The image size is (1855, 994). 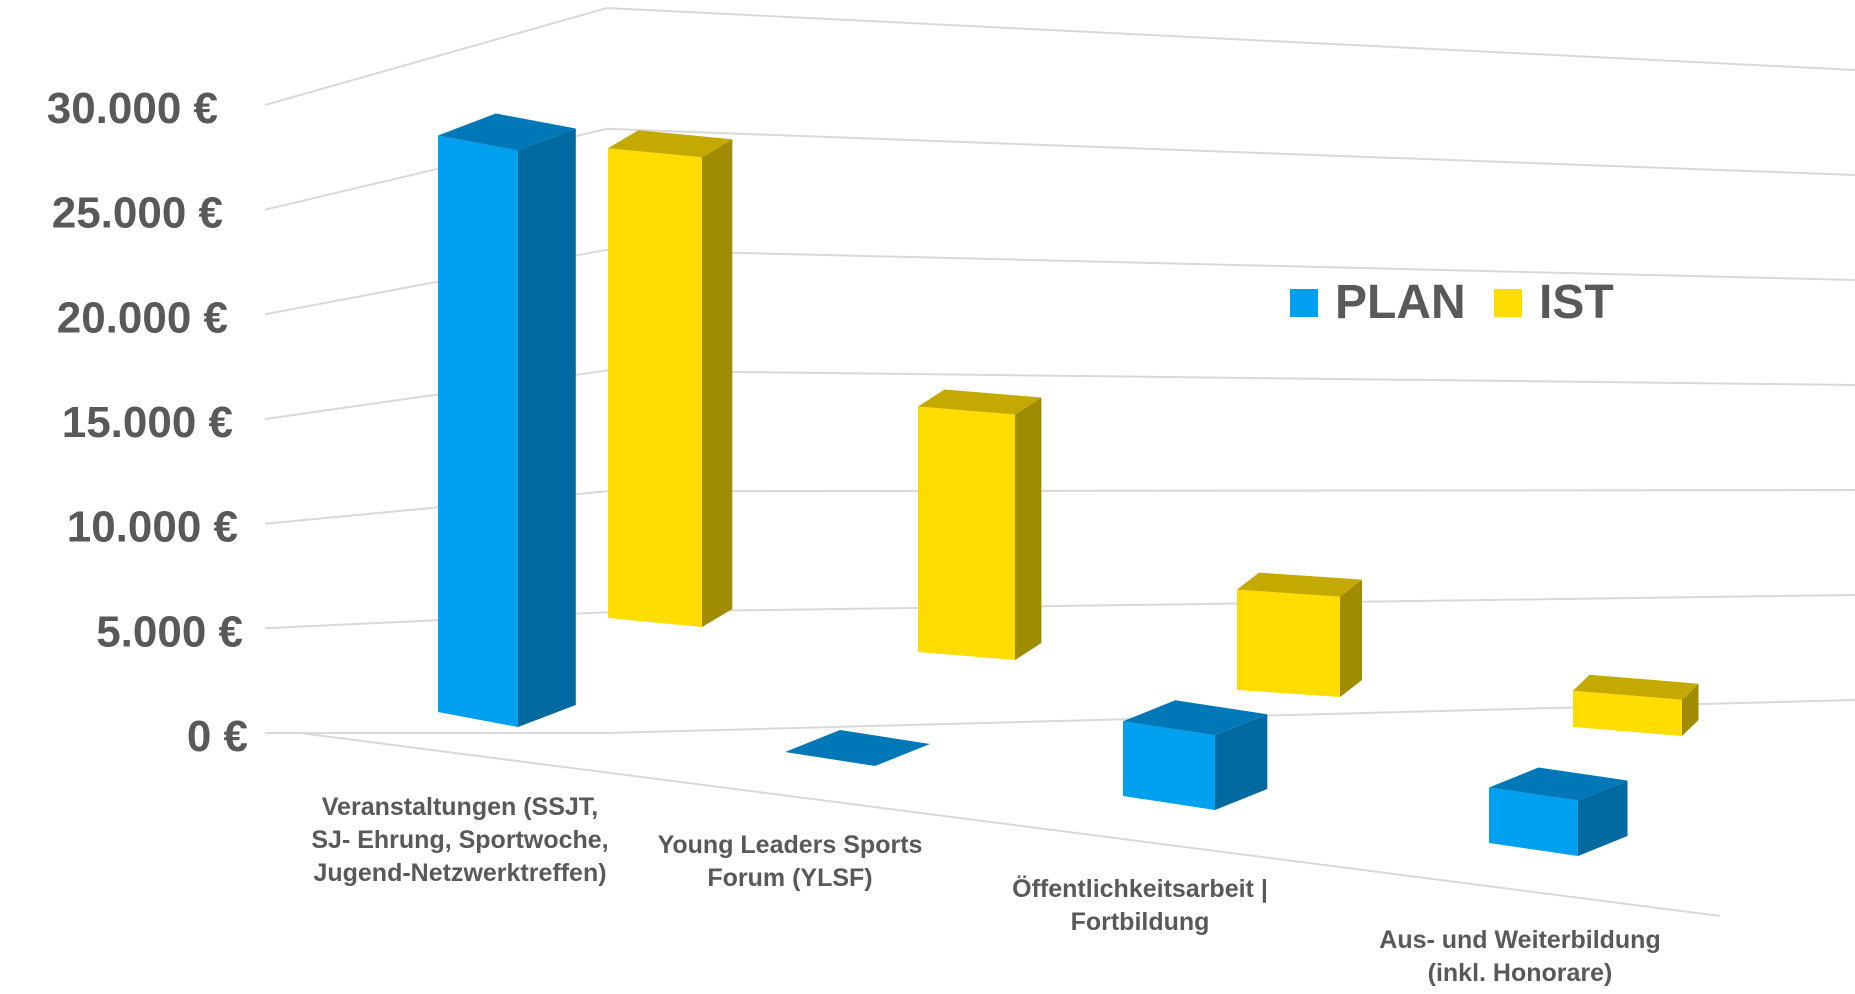 What do you see at coordinates (169, 631) in the screenshot?
I see `y-tick-label: 5.000 €` at bounding box center [169, 631].